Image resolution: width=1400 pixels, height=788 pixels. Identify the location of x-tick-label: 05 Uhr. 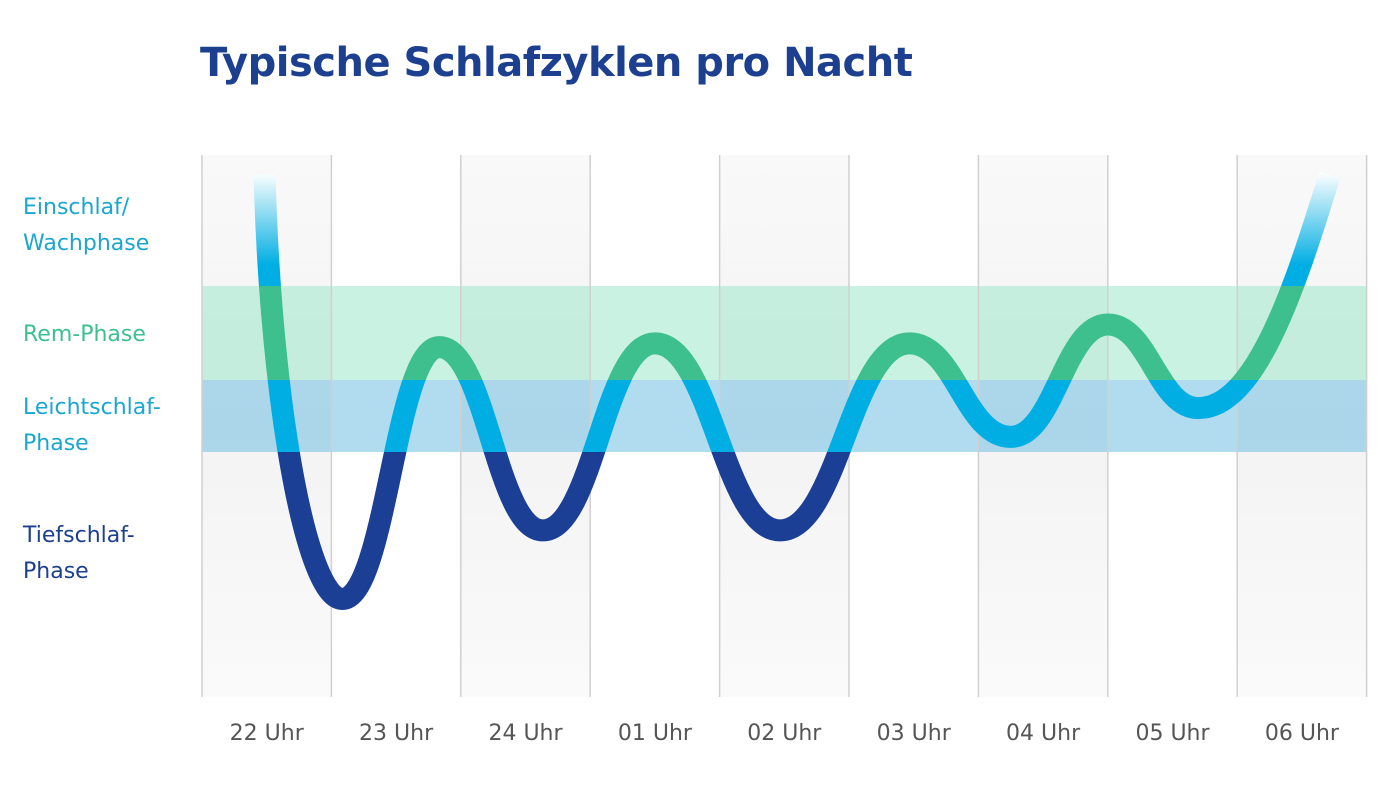
(1172, 733).